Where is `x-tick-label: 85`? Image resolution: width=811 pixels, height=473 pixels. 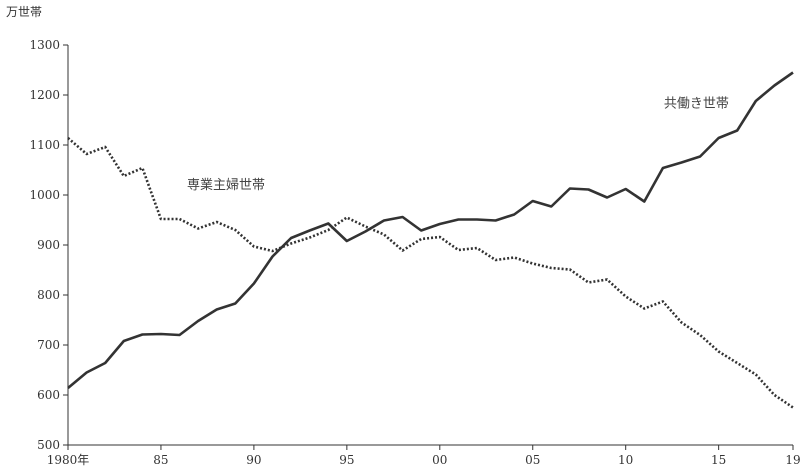
x-tick-label: 85 is located at coordinates (160, 460).